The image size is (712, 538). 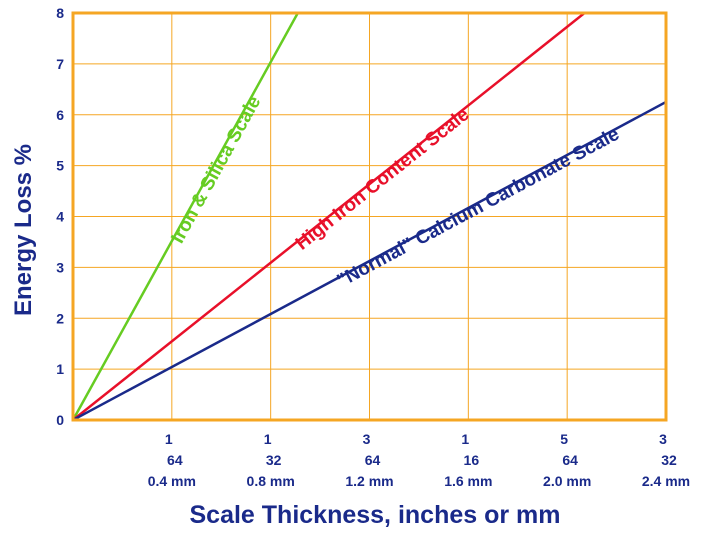 I want to click on series-label: Iron & Silica Scale, so click(x=216, y=170).